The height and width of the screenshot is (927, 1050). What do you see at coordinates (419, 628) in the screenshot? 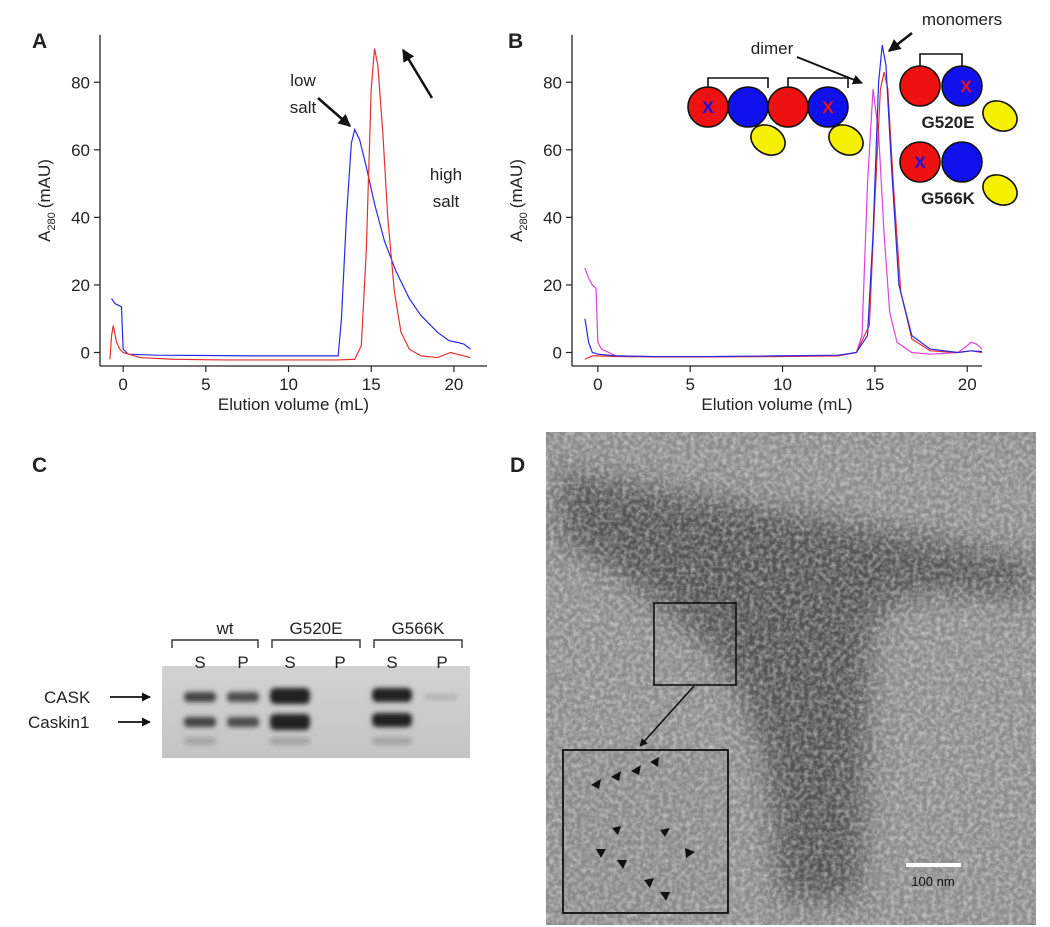
I see `group-label: G566K` at bounding box center [419, 628].